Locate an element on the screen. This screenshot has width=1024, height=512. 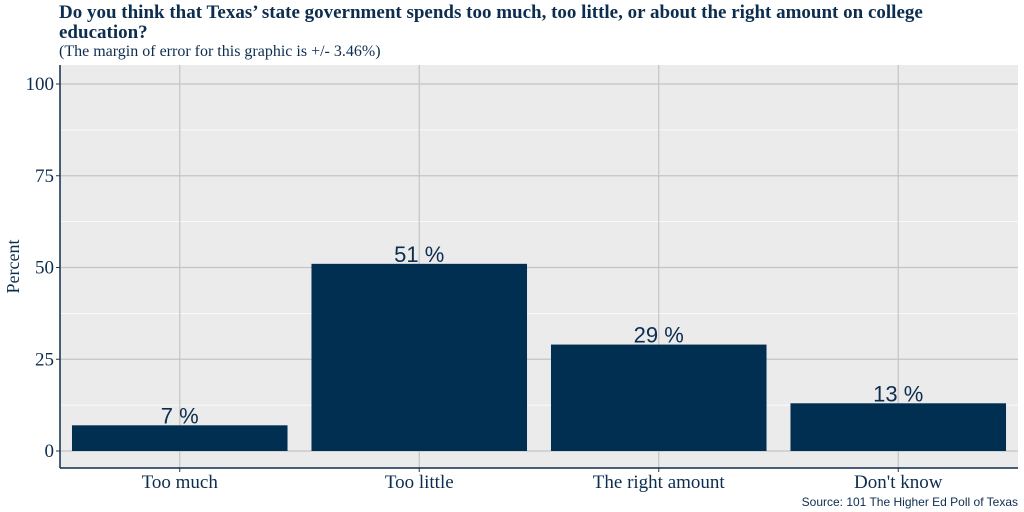
x-tick-label: The right amount is located at coordinates (659, 482).